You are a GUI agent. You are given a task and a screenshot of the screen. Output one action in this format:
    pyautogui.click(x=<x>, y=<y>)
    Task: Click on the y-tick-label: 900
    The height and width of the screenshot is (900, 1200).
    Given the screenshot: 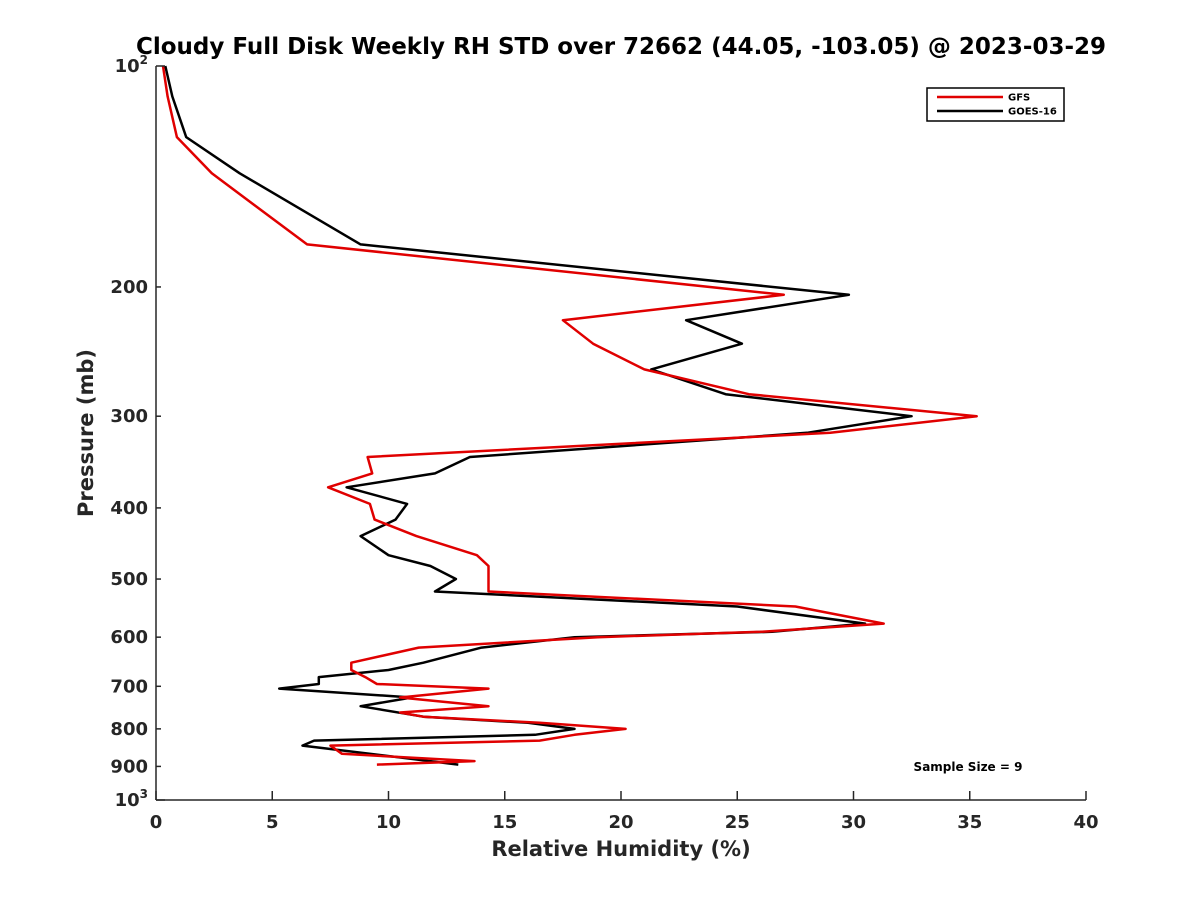 What is the action you would take?
    pyautogui.click(x=129, y=766)
    